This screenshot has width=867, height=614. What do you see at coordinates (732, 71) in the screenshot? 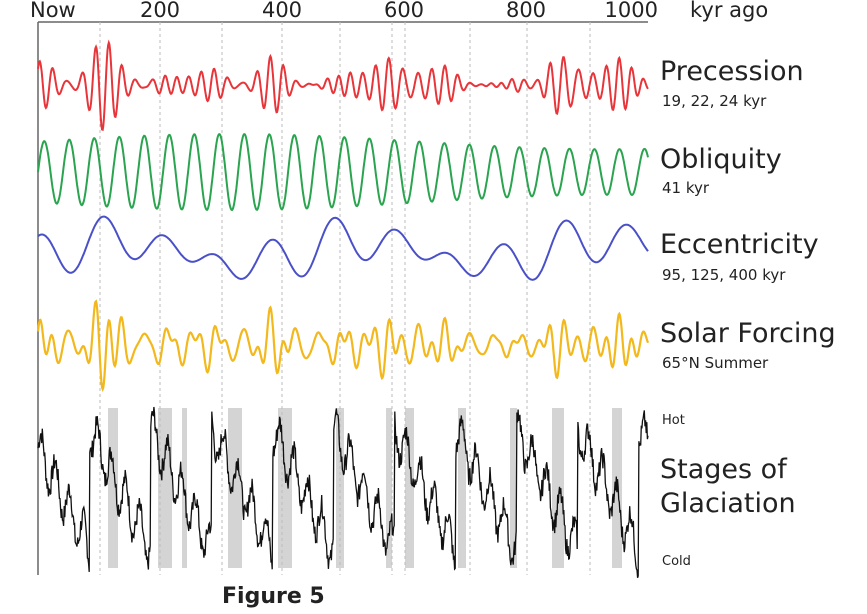
I see `row-label: Precession` at bounding box center [732, 71].